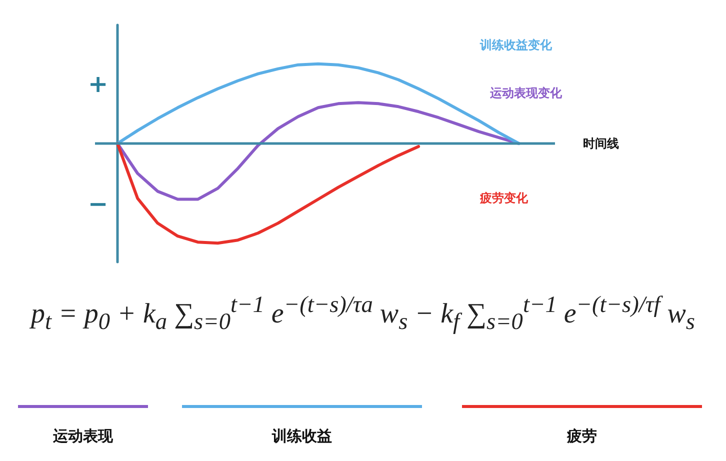 This screenshot has height=461, width=726. Describe the element at coordinates (301, 436) in the screenshot. I see `text: 训练收益` at that location.